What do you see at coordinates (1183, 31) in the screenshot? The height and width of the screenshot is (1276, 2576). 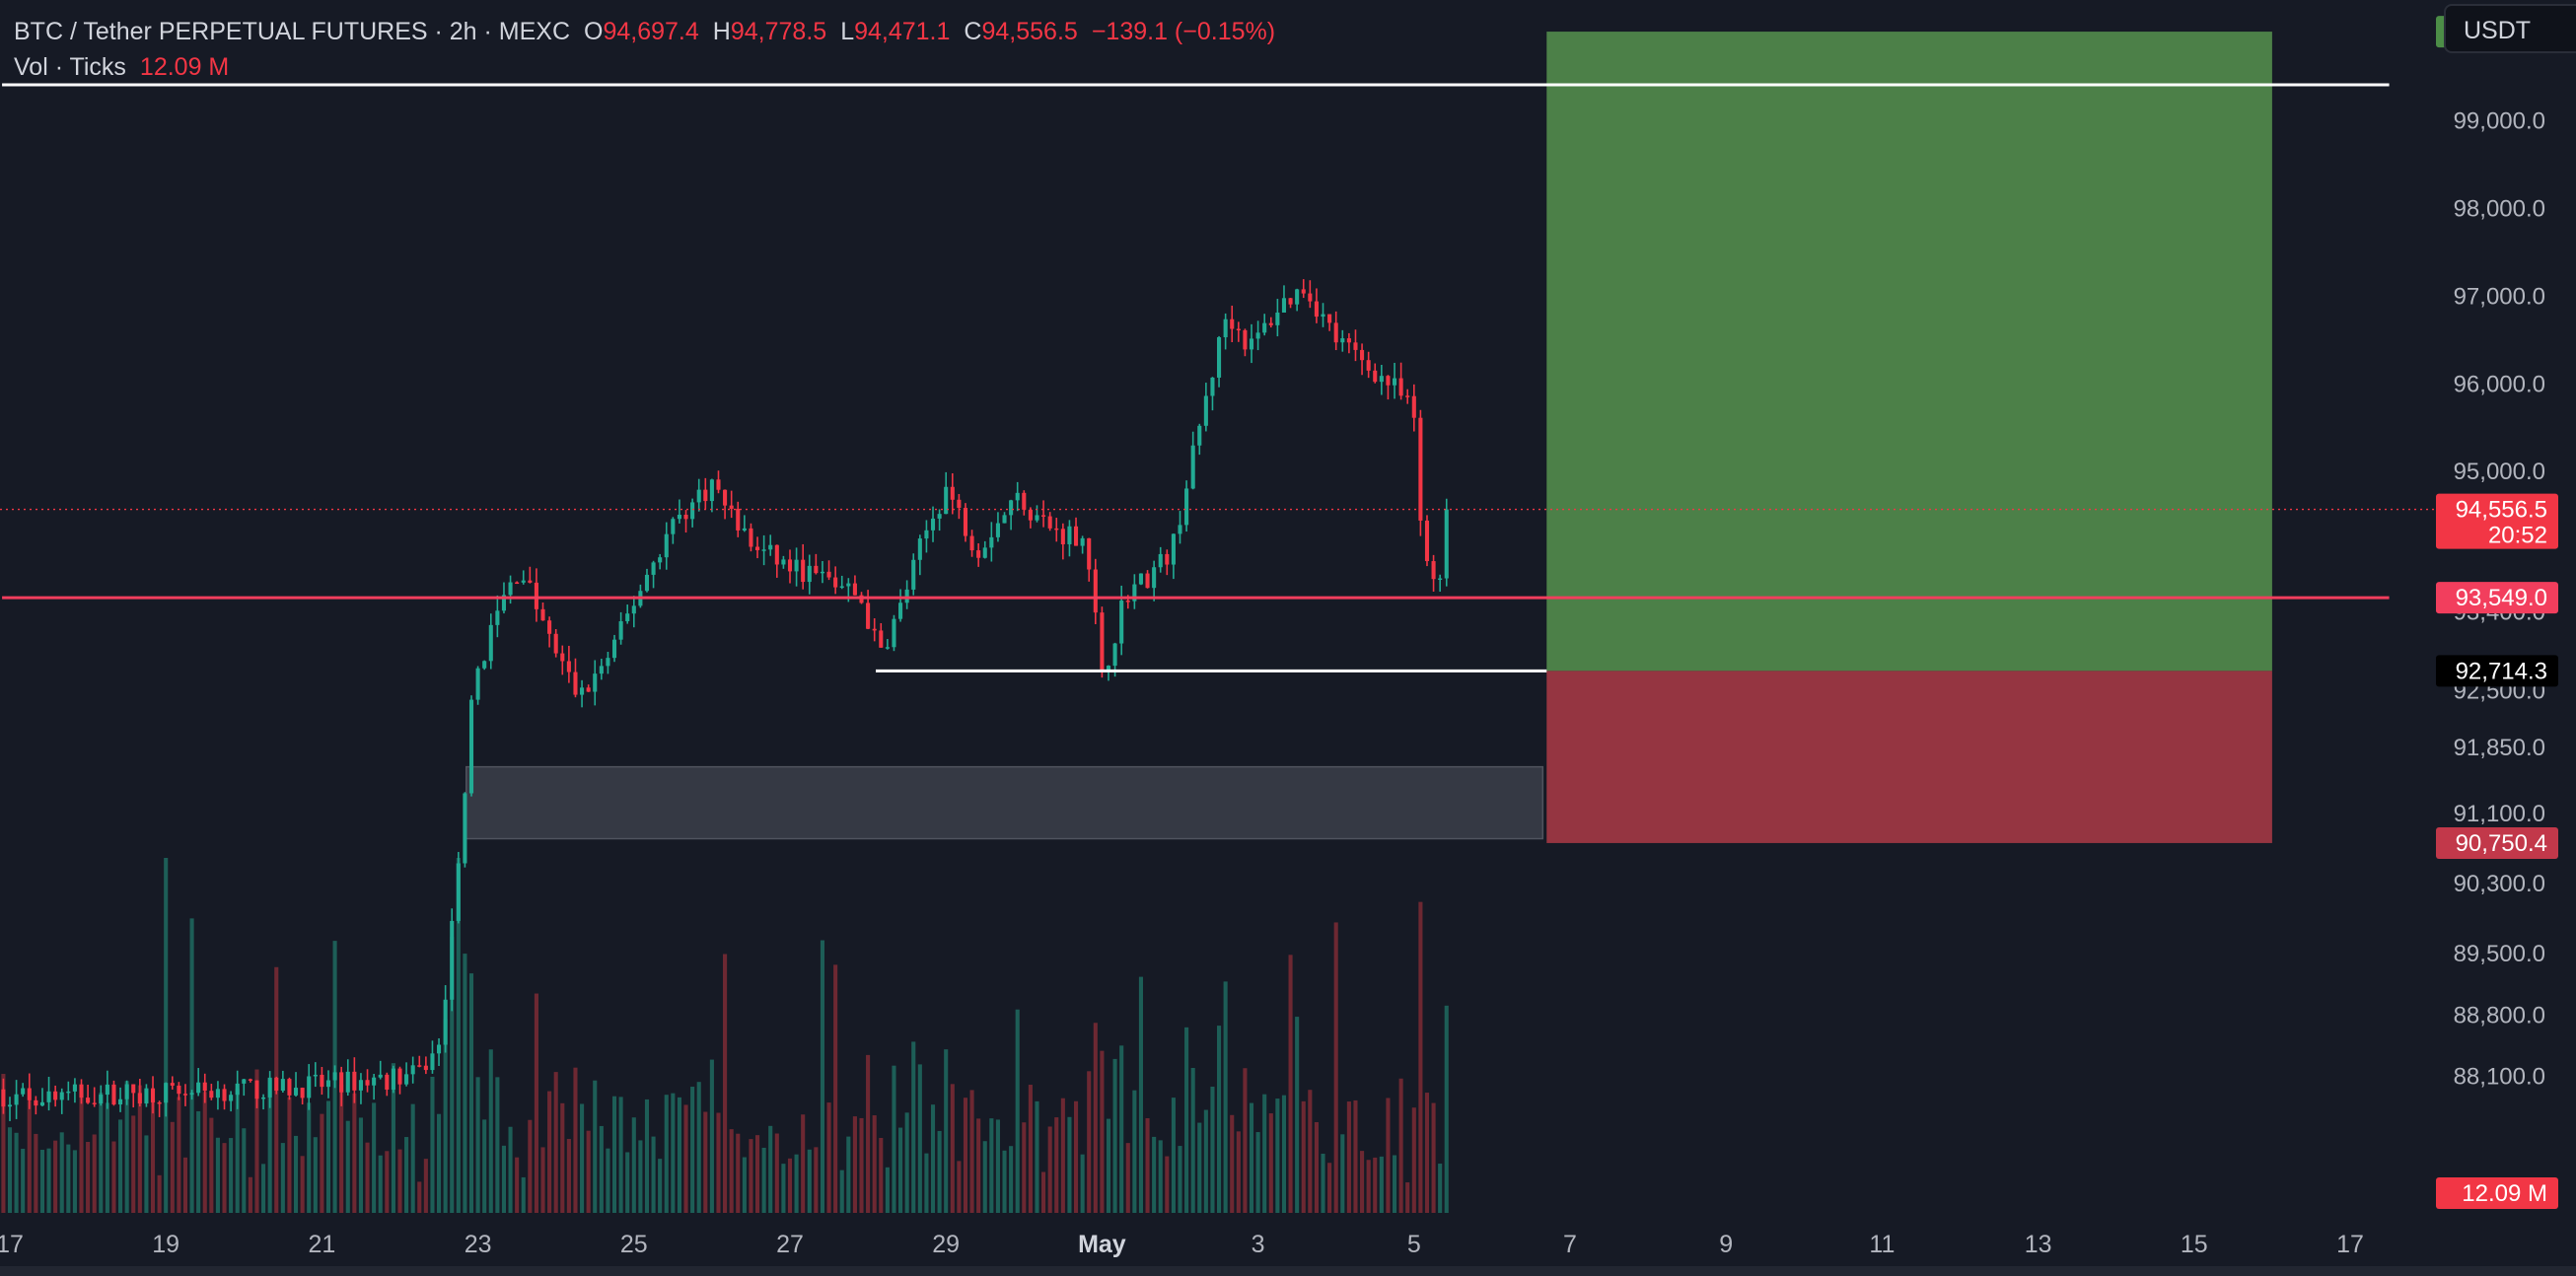 I see `change-value: −139.1 (−0.15%)` at bounding box center [1183, 31].